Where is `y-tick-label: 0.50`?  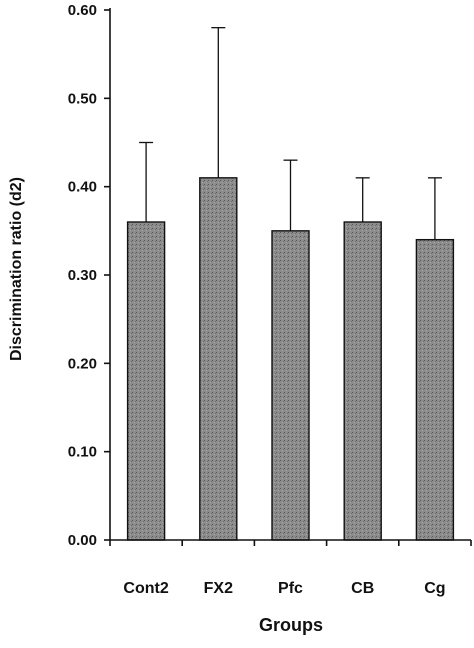 y-tick-label: 0.50 is located at coordinates (82, 98).